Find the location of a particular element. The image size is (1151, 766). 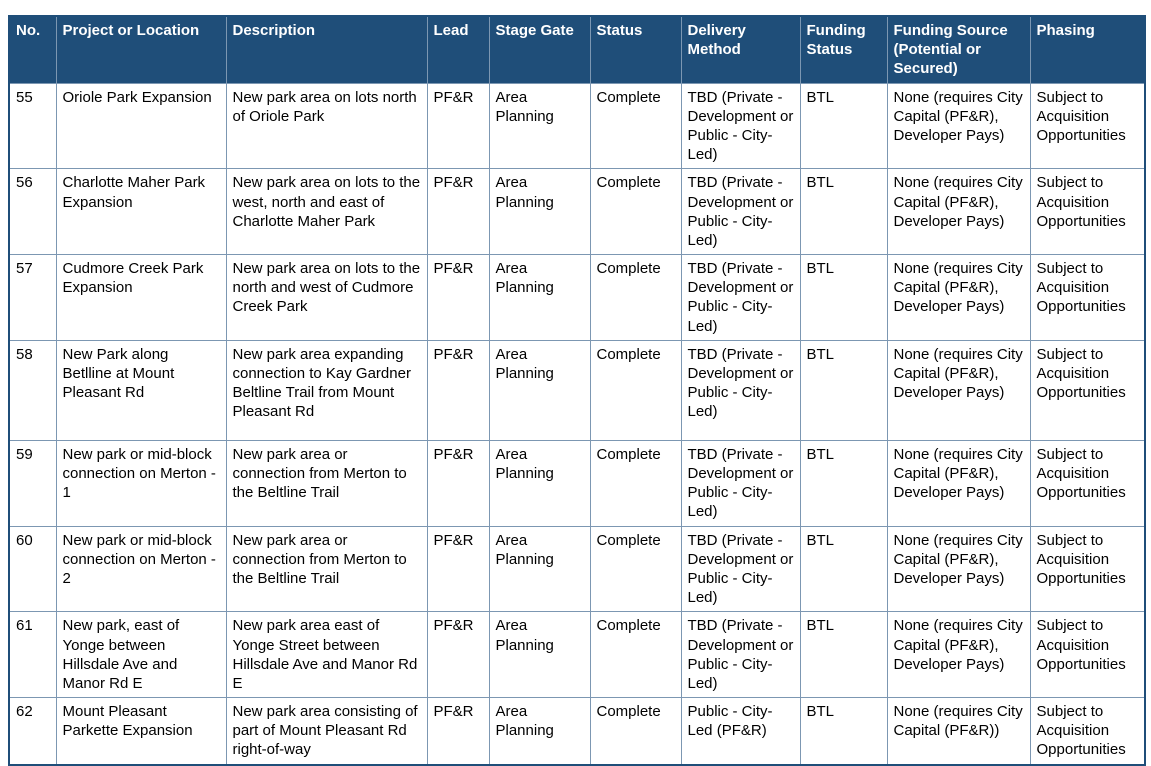

column-header-no: No. is located at coordinates (32, 49).